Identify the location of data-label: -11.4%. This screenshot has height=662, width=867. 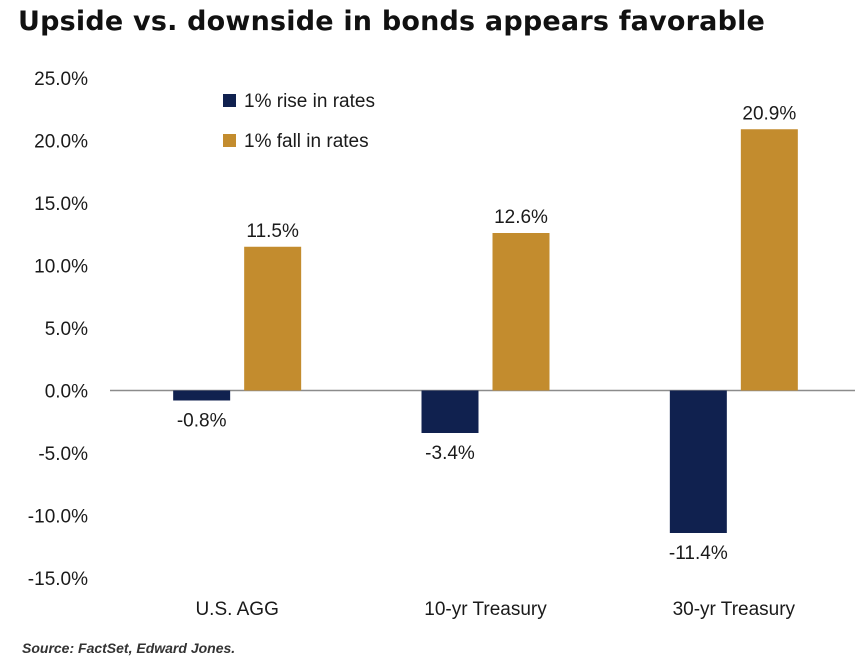
(698, 553).